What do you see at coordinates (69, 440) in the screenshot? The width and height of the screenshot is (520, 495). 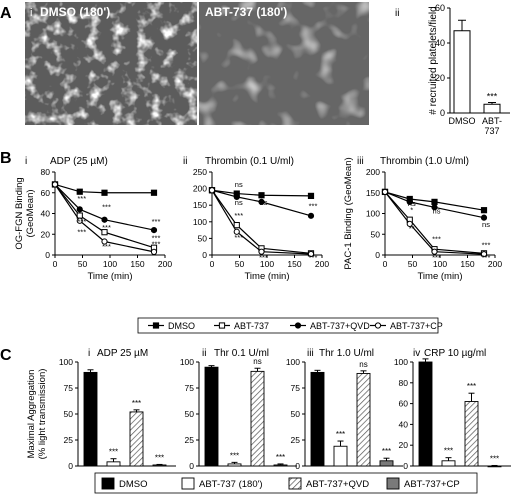 I see `y-tick-label: 25` at bounding box center [69, 440].